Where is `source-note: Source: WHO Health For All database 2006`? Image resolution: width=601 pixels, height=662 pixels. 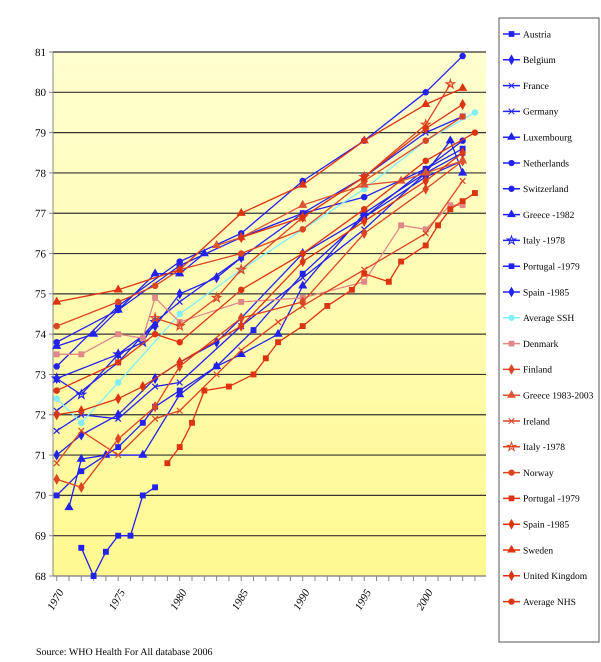
source-note: Source: WHO Health For All database 2006 is located at coordinates (124, 652).